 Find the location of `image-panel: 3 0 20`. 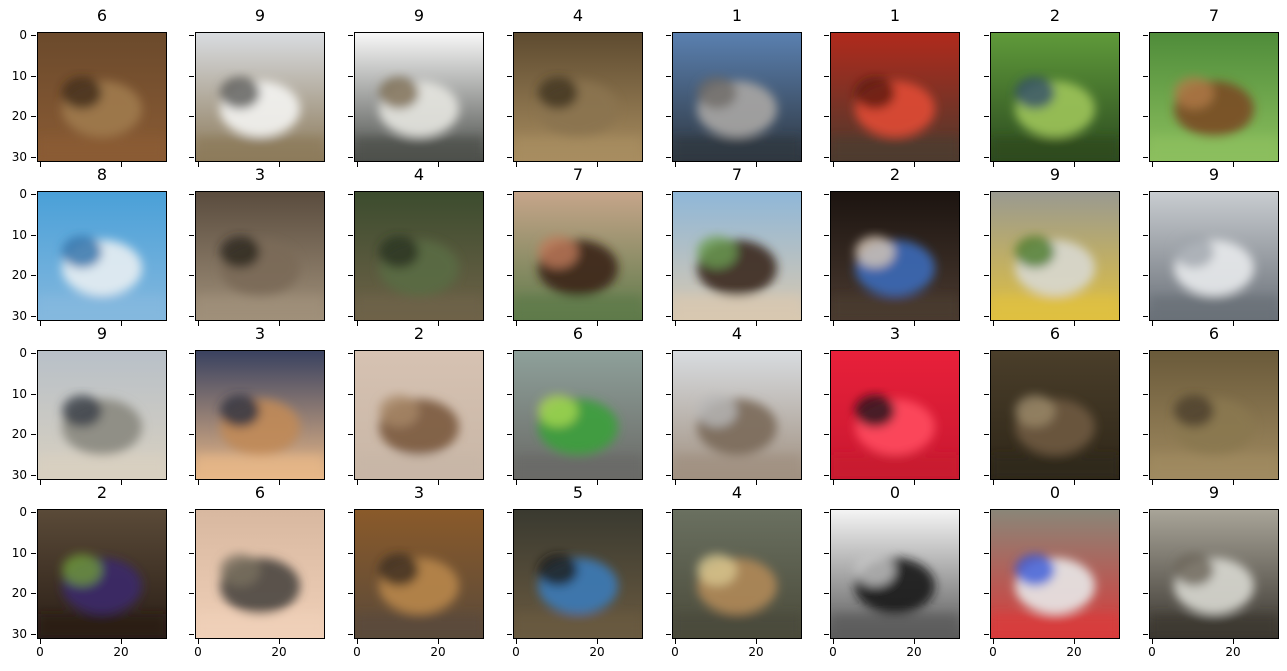

image-panel: 3 0 20 is located at coordinates (419, 574).